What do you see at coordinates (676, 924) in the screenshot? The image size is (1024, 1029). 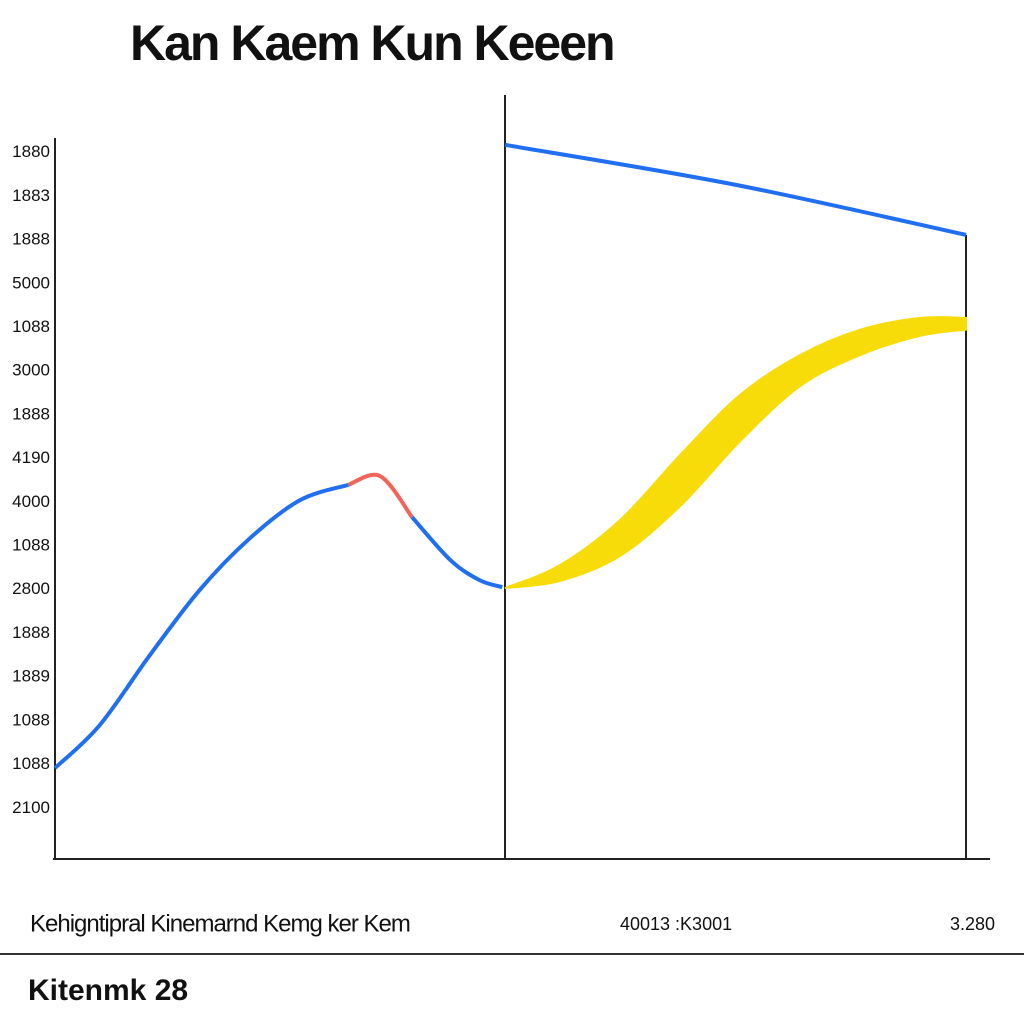 I see `footer-label: 40013 :K3001` at bounding box center [676, 924].